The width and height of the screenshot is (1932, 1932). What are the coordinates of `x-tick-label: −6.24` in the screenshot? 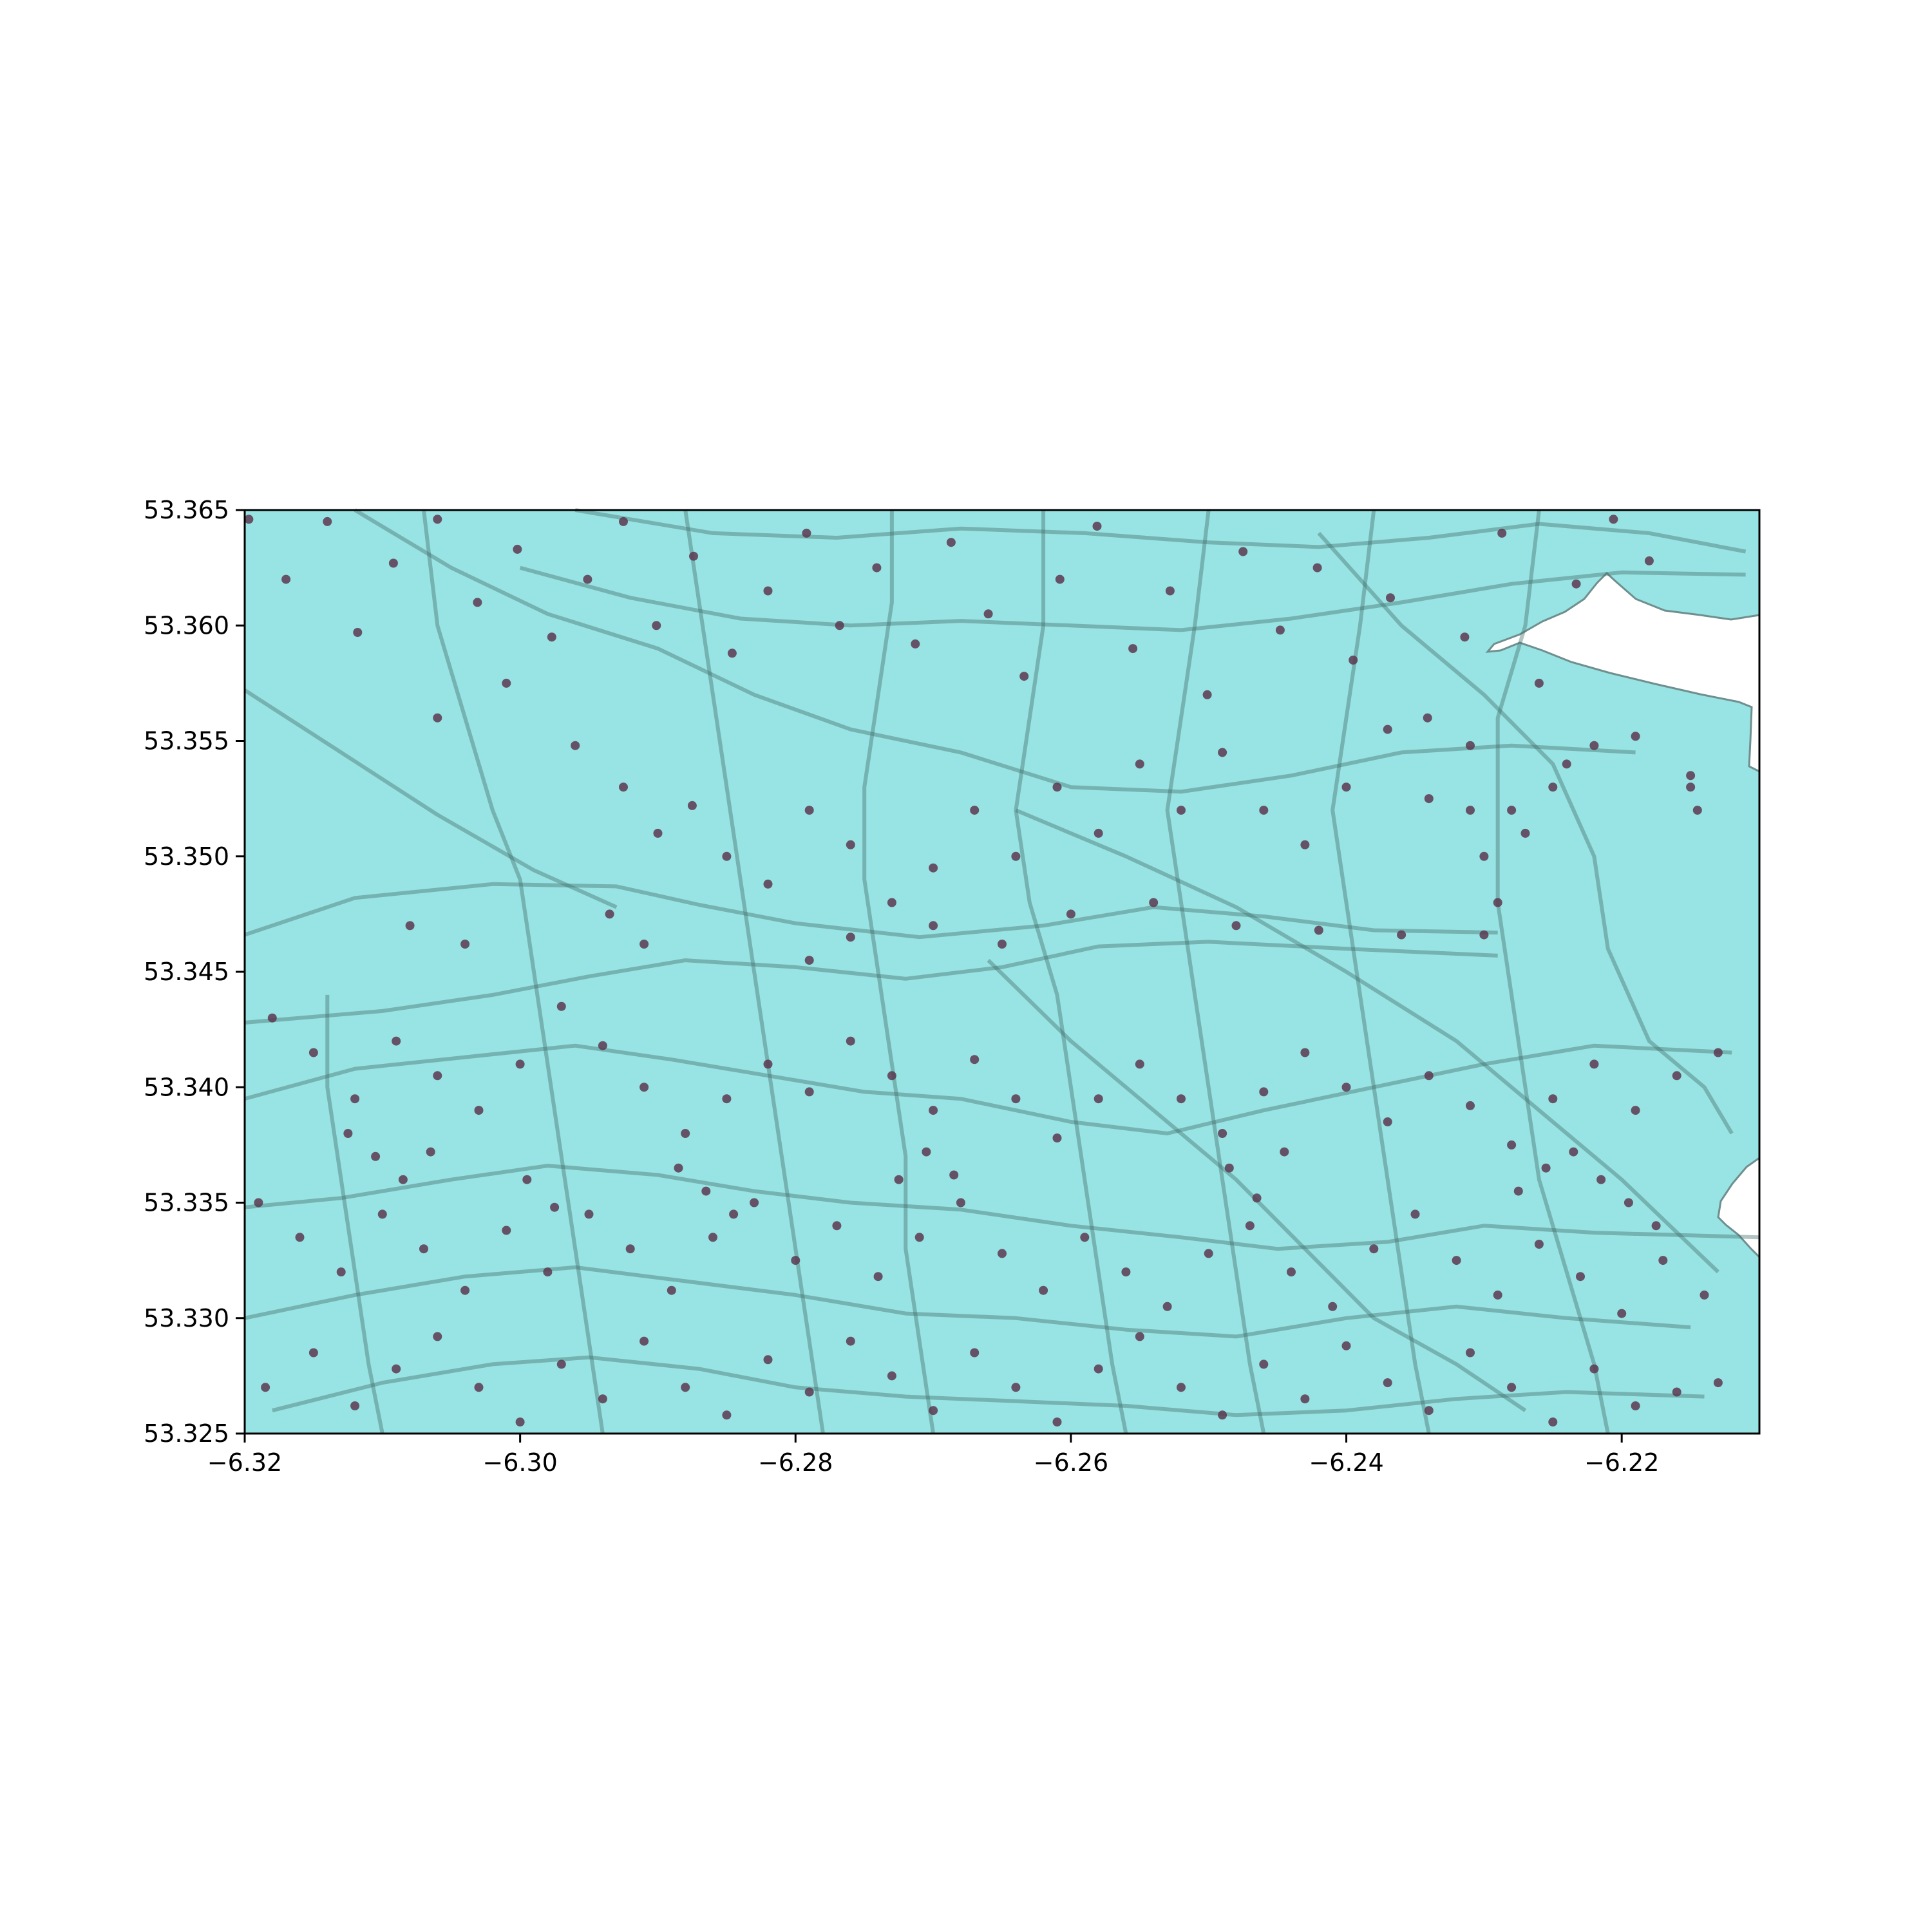 It's located at (1346, 1463).